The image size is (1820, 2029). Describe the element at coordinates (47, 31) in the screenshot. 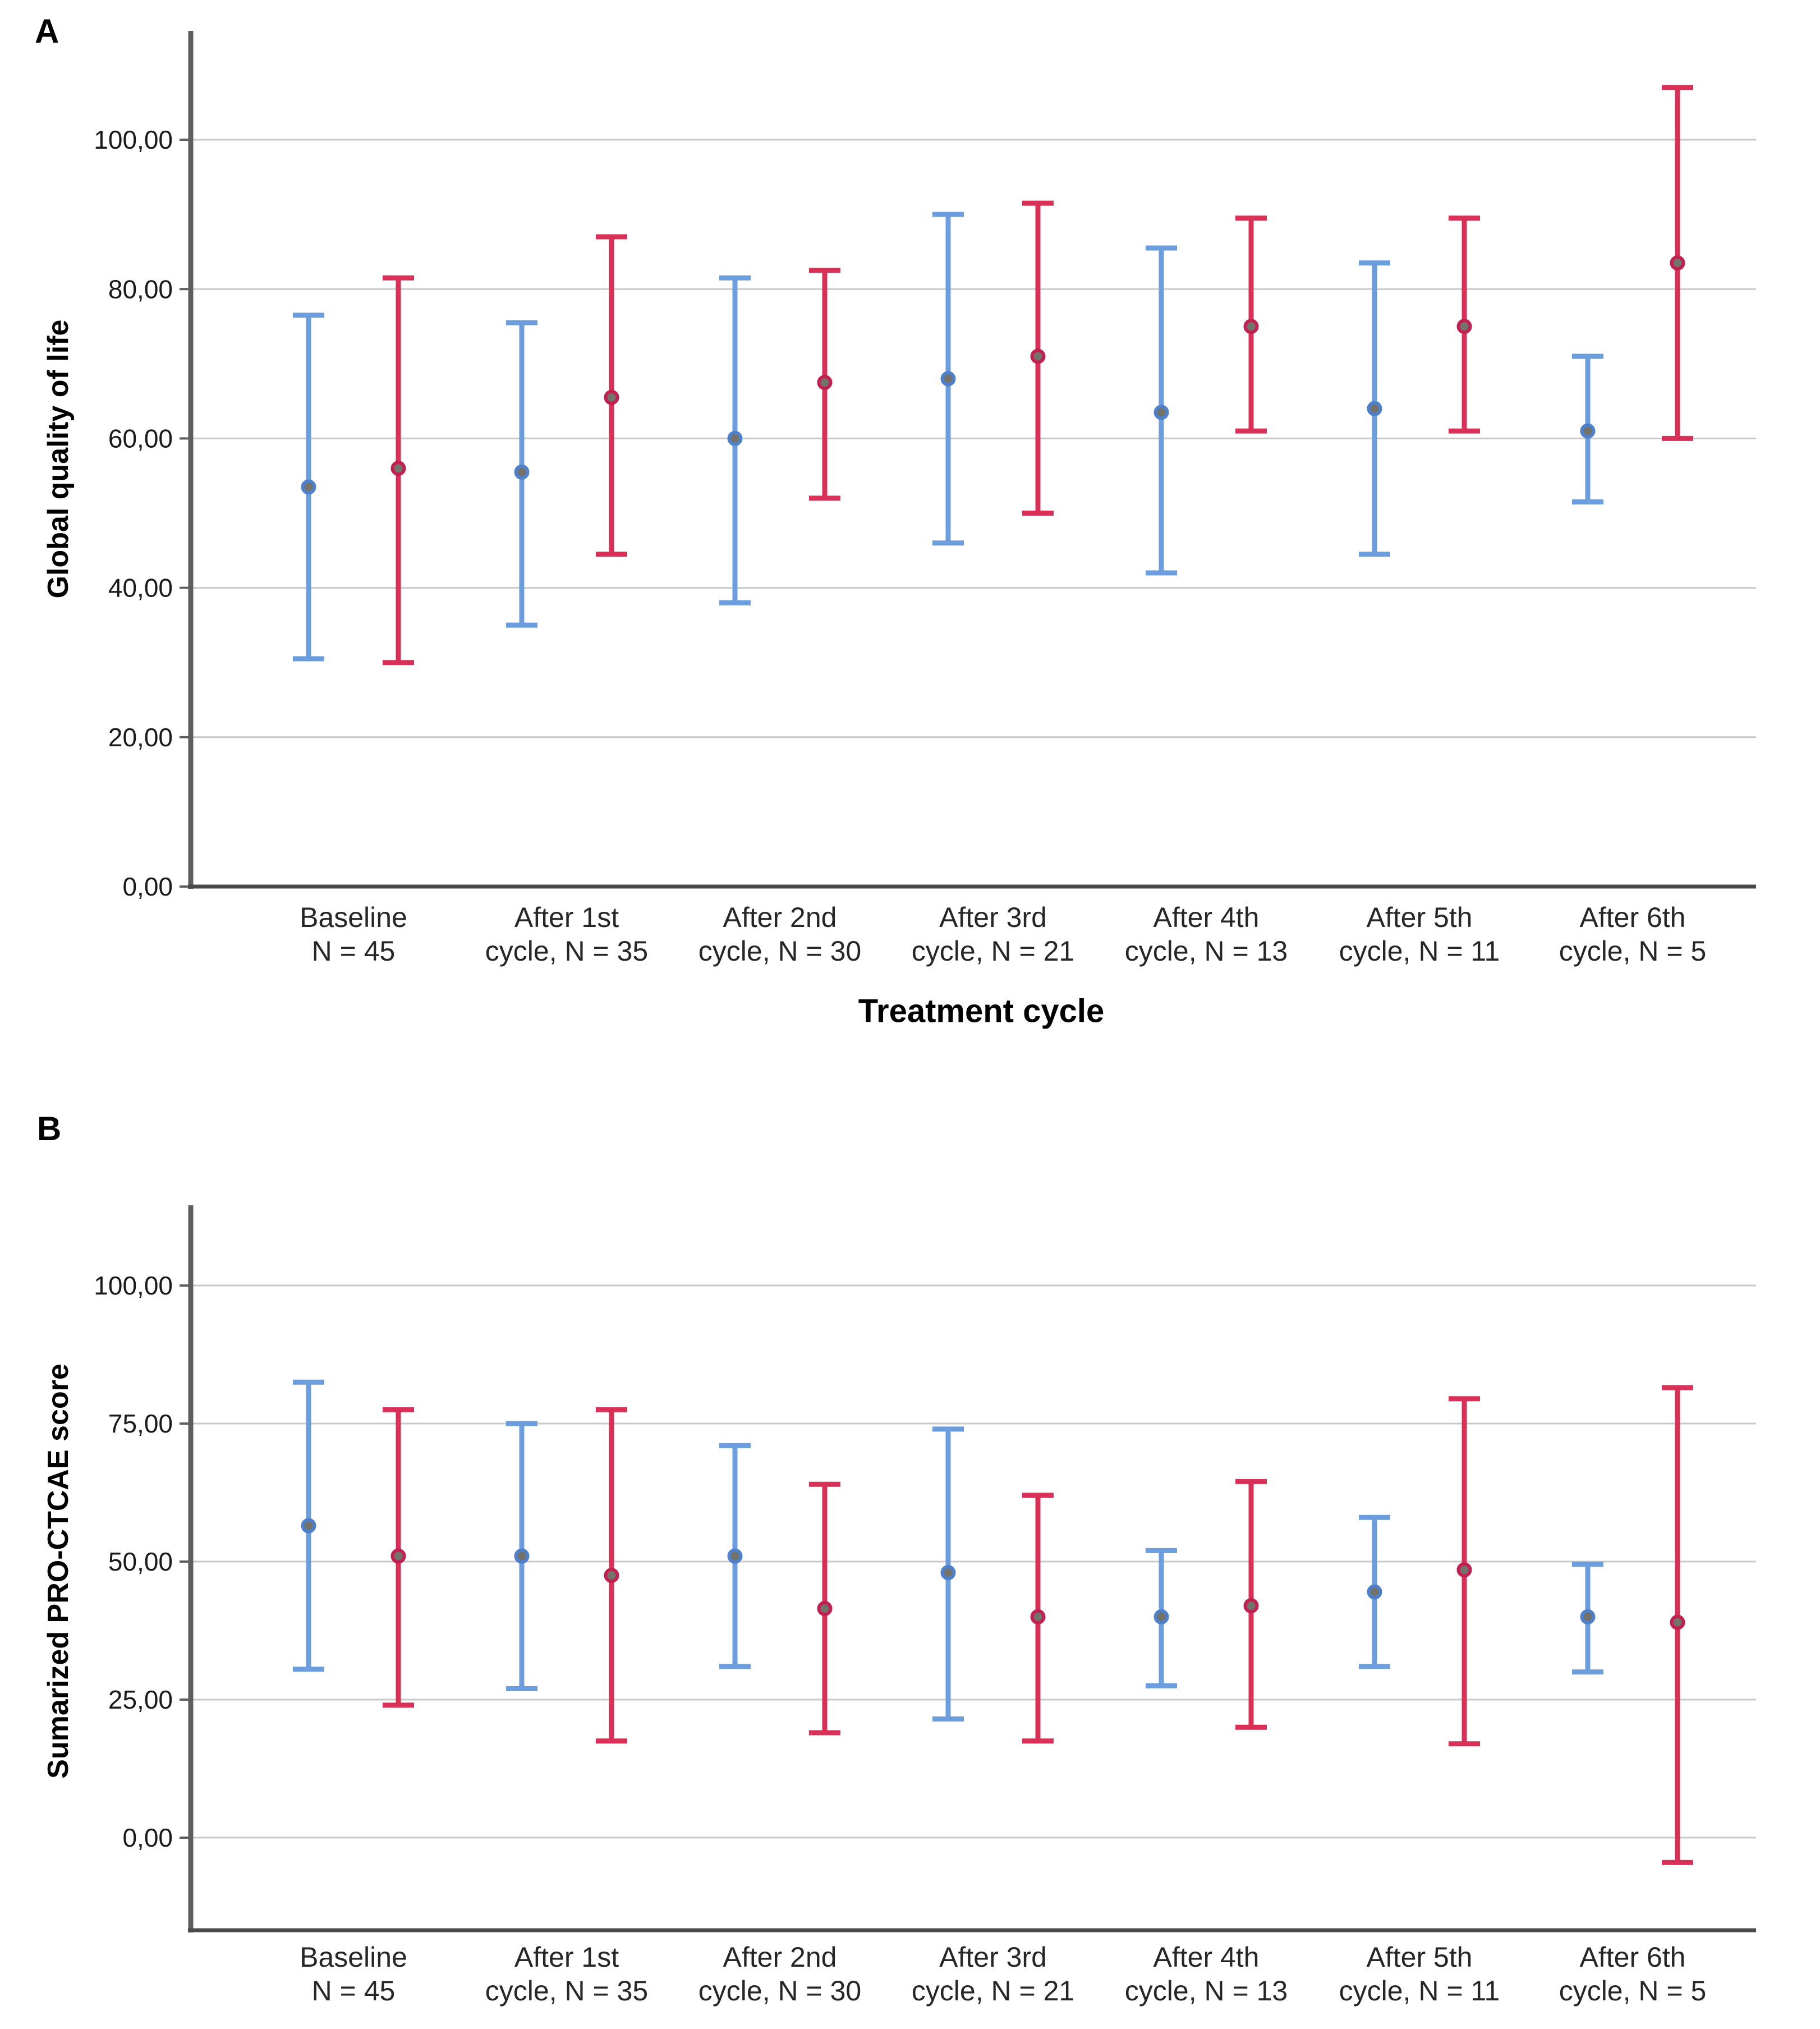

I see `panel-a-letter: A` at that location.